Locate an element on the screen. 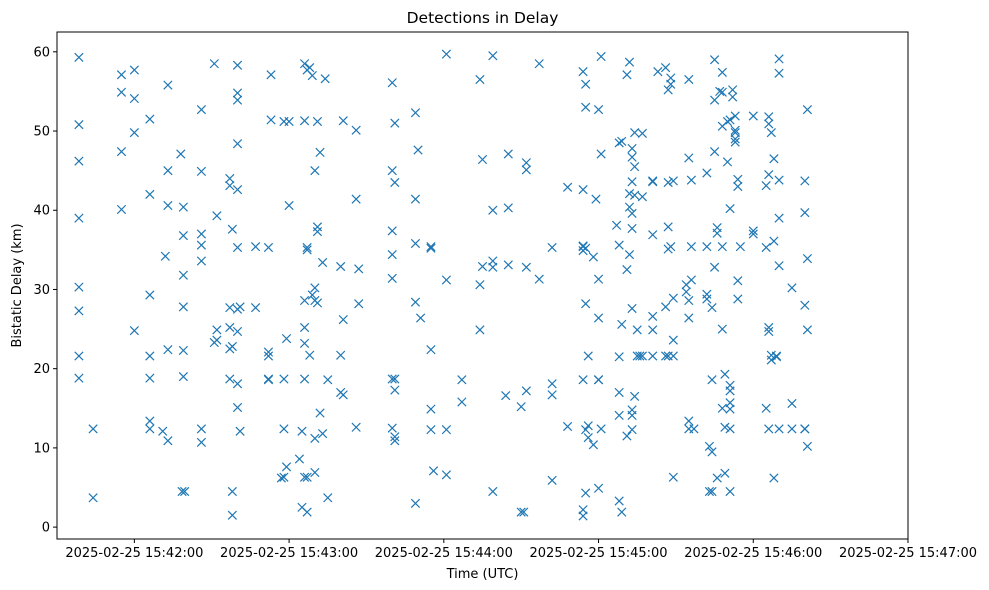 This screenshot has width=989, height=590. y-tick-label: 60 is located at coordinates (41, 52).